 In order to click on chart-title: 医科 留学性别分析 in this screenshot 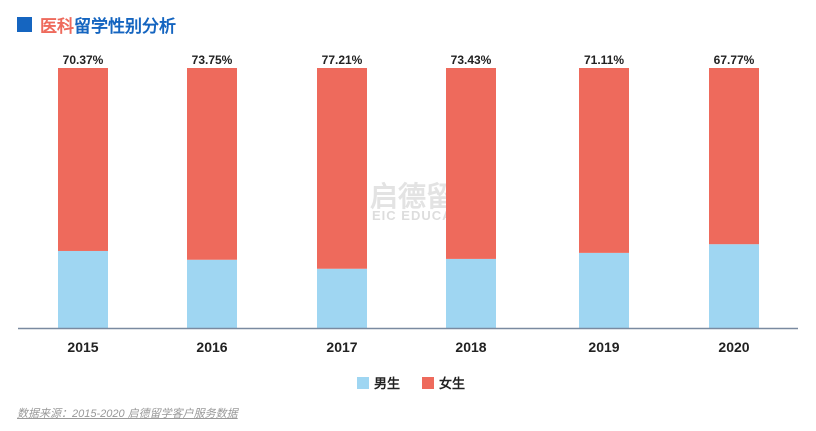, I will do `click(96, 24)`.